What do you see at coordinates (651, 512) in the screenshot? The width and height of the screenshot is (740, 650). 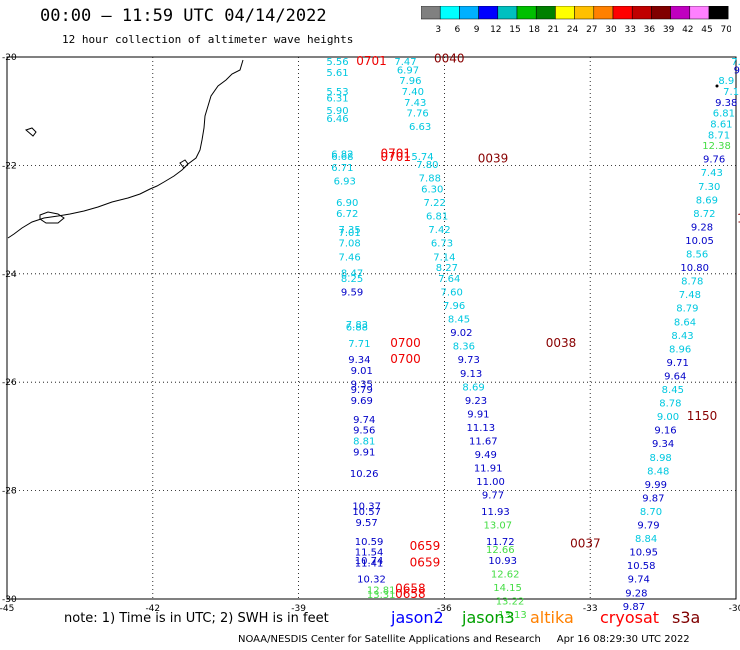 I see `swh-value: 8.70` at bounding box center [651, 512].